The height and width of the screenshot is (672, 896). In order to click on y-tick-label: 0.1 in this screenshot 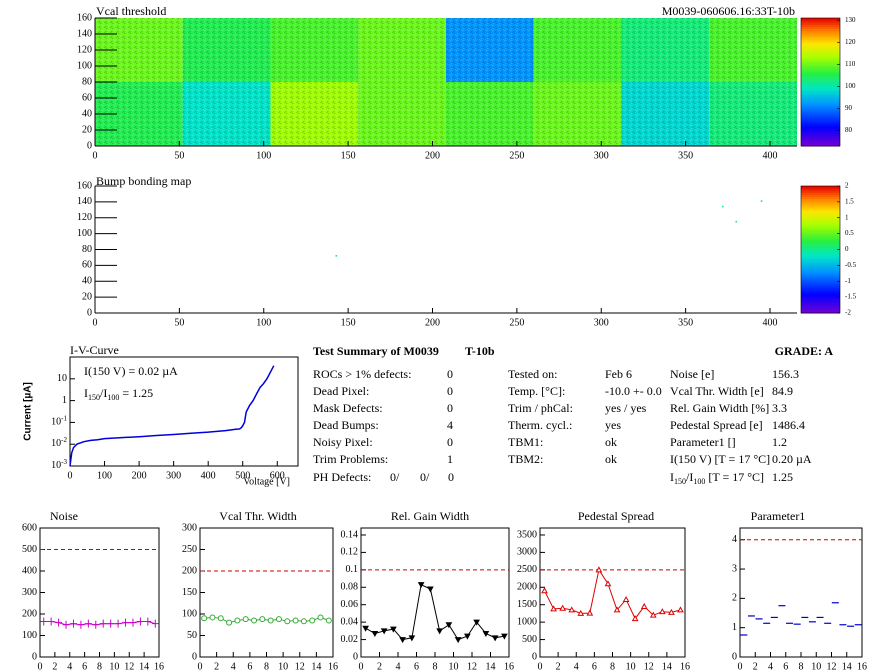, I will do `click(352, 569)`.